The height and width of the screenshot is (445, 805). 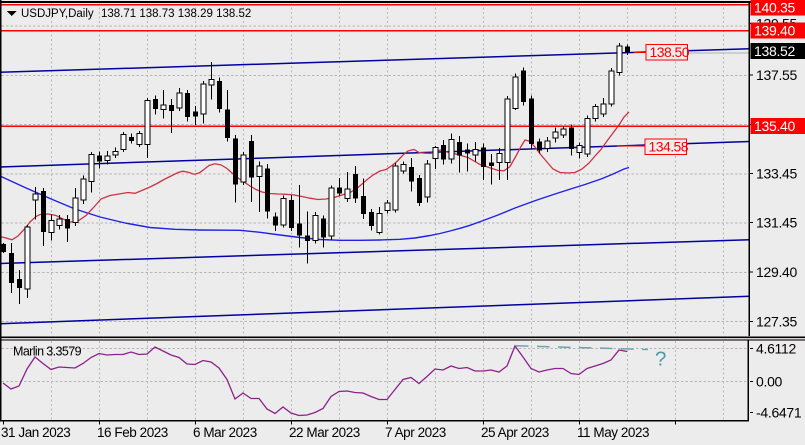 What do you see at coordinates (777, 173) in the screenshot?
I see `svg-text: 133.45` at bounding box center [777, 173].